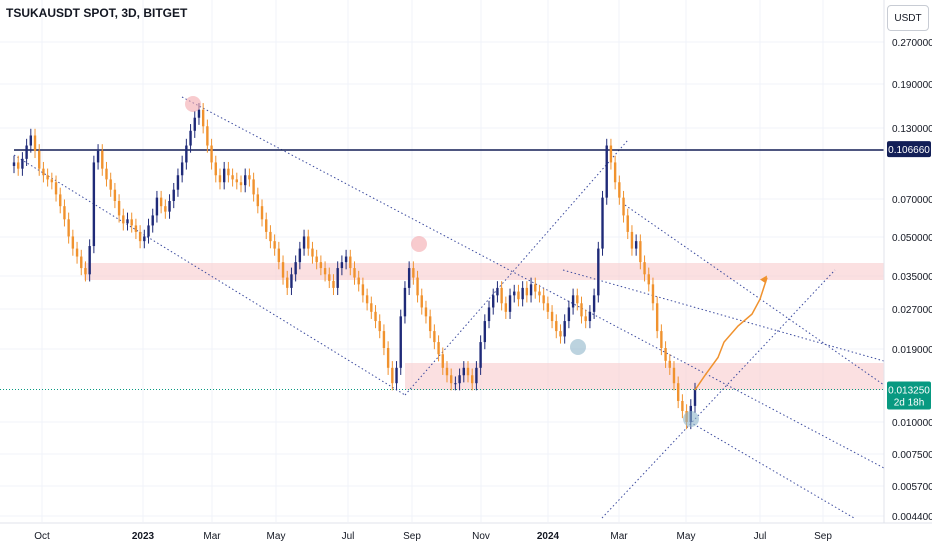  What do you see at coordinates (348, 536) in the screenshot?
I see `x-tick-label: Jul` at bounding box center [348, 536].